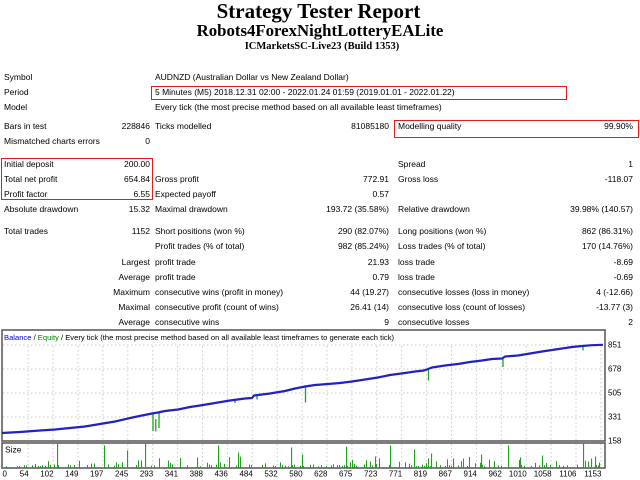  I want to click on svg-text: Size, so click(13, 450).